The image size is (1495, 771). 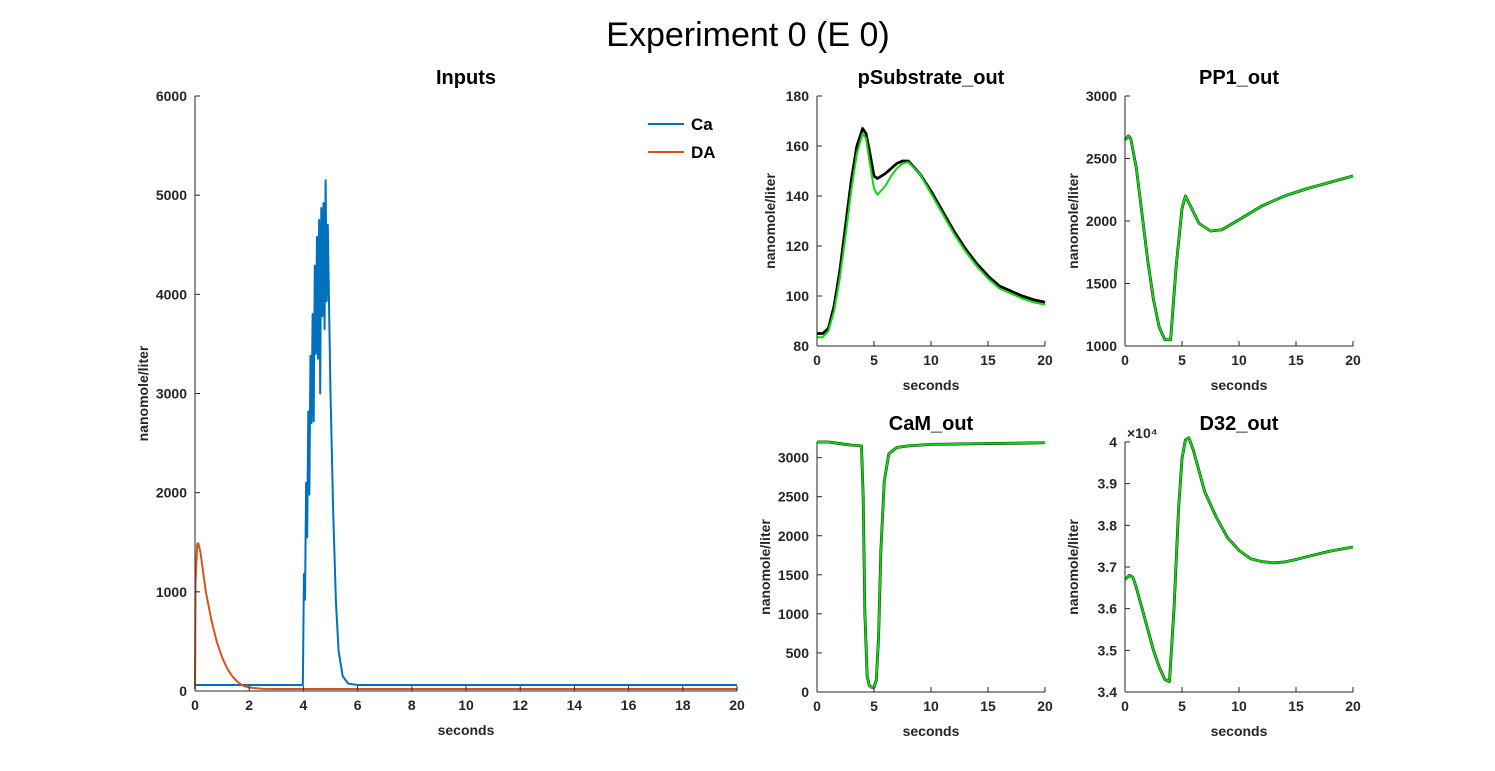 What do you see at coordinates (520, 705) in the screenshot?
I see `x-tick-label-inputs-6: 12` at bounding box center [520, 705].